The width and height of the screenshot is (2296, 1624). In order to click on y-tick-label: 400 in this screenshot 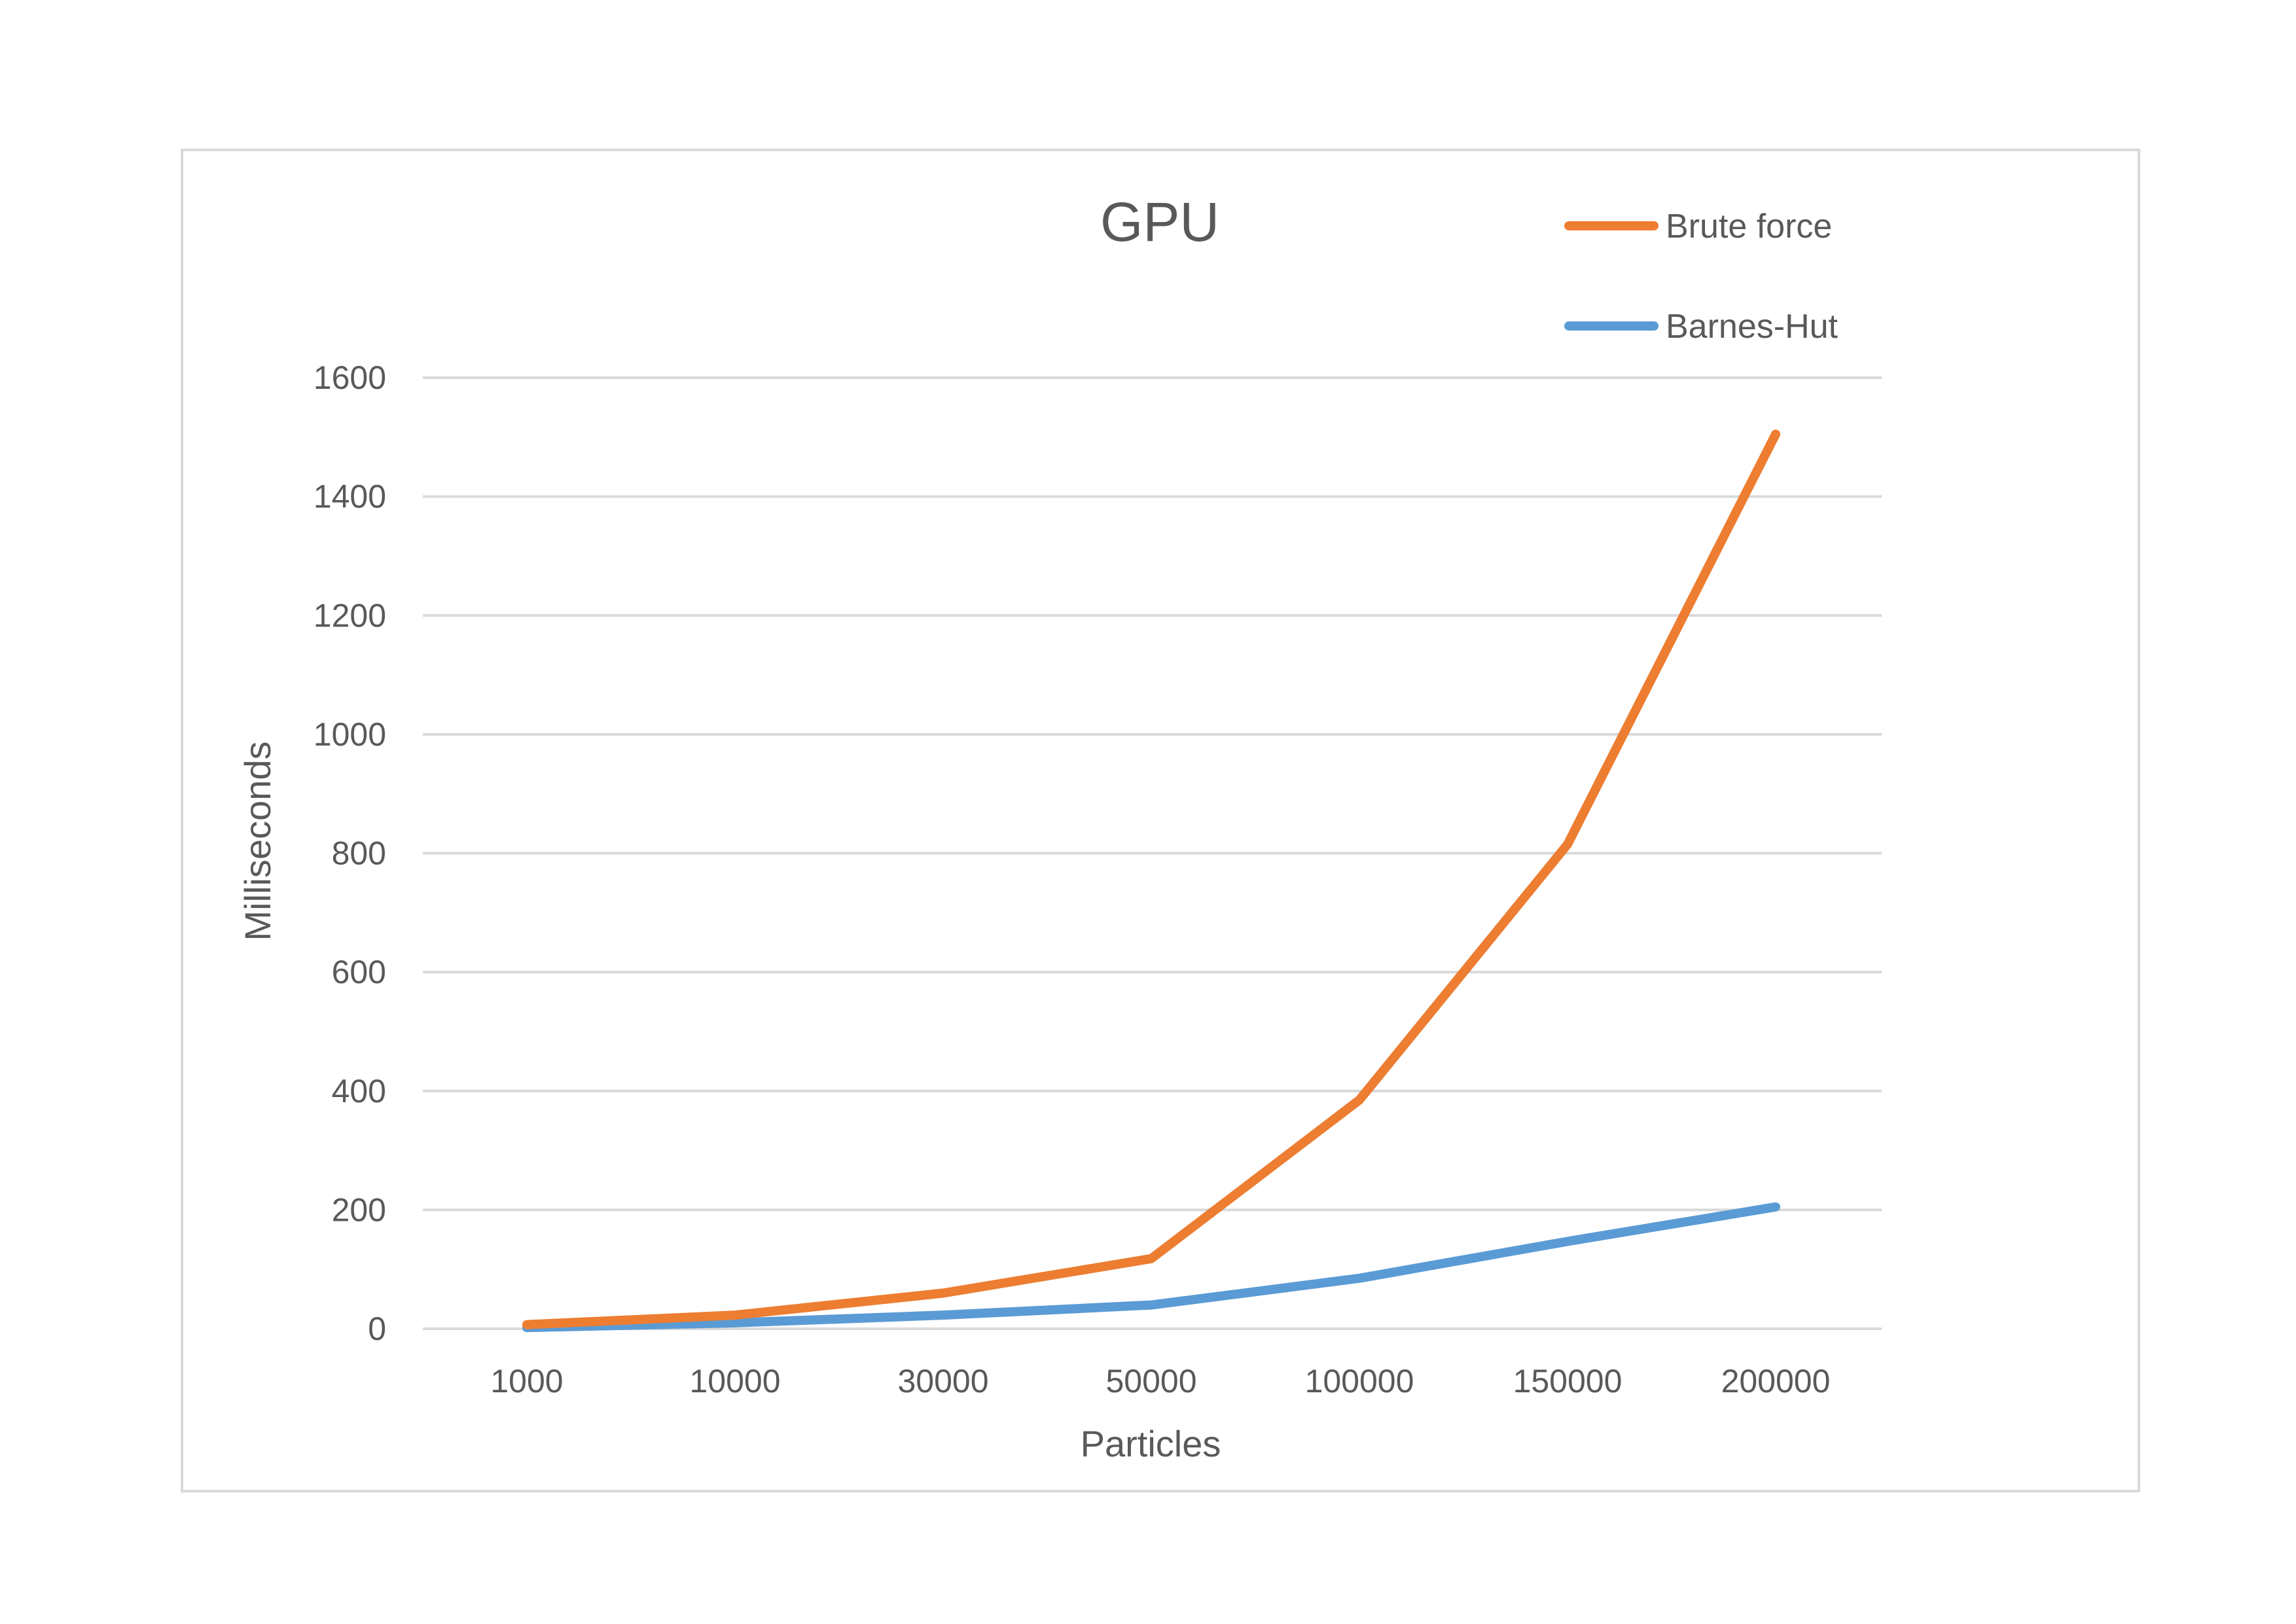, I will do `click(359, 1091)`.